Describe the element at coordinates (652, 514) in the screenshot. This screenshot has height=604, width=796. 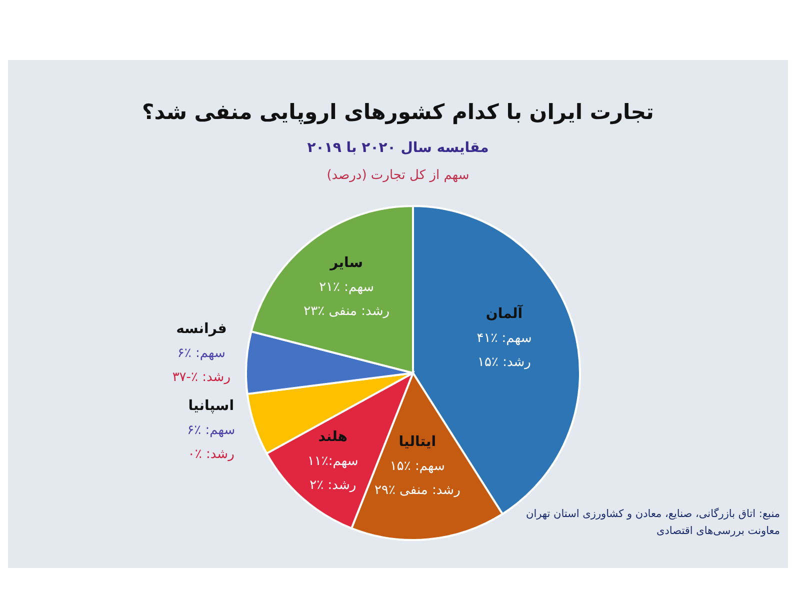
I see `text: منبع: اتاق بازرگانی، صنایع، معادن و کشاورزی استان تهران` at that location.